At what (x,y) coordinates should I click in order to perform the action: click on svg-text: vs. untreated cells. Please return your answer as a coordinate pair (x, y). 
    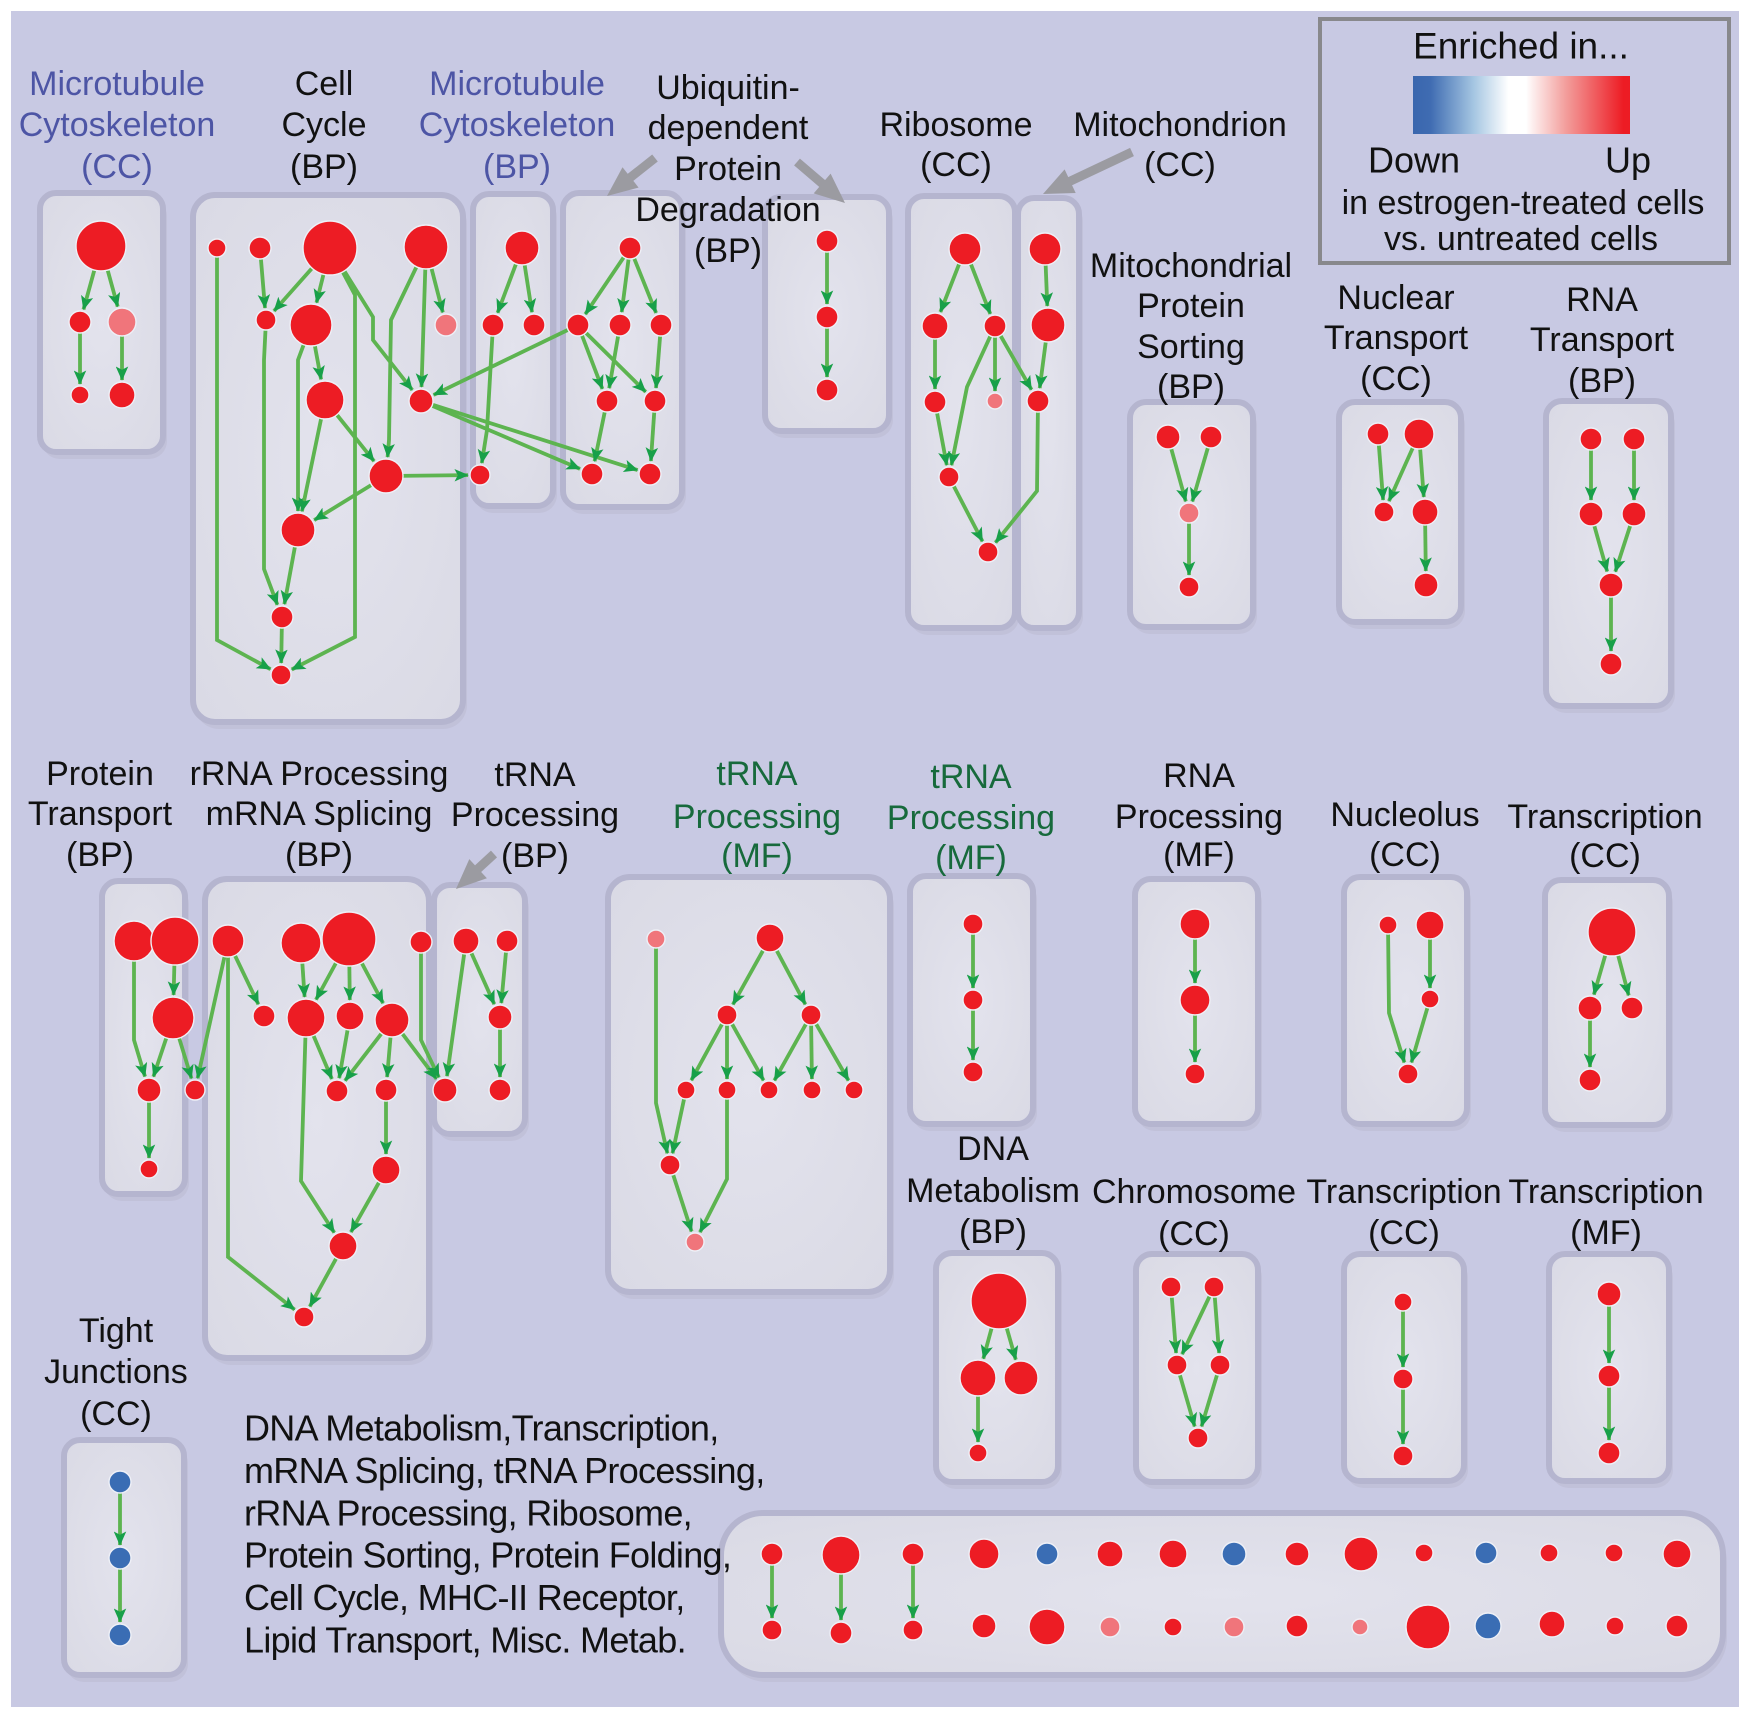
    Looking at the image, I should click on (1521, 239).